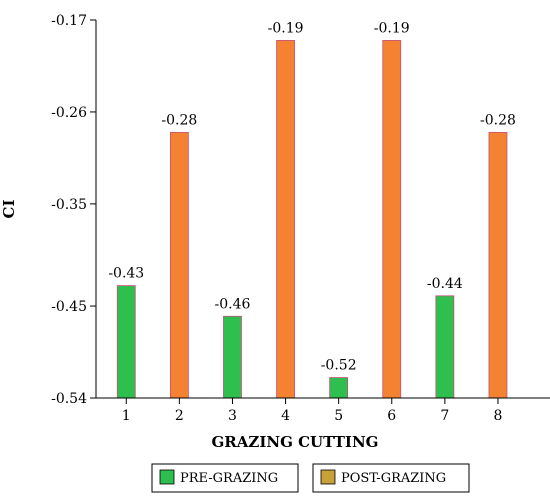 Image resolution: width=550 pixels, height=502 pixels. I want to click on legend-label: POST-GRAZING, so click(393, 478).